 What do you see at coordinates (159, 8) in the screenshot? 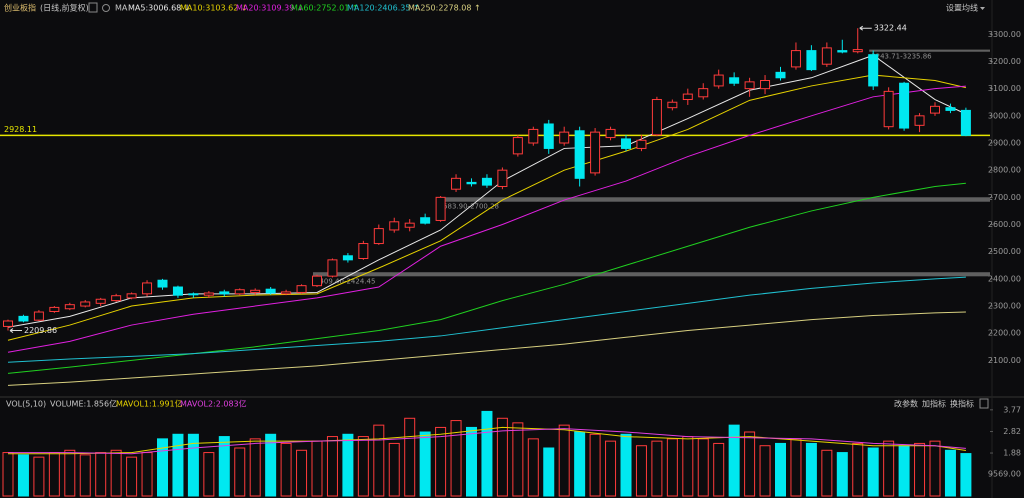
I see `ma-label: MA5:3006.68 ↓` at bounding box center [159, 8].